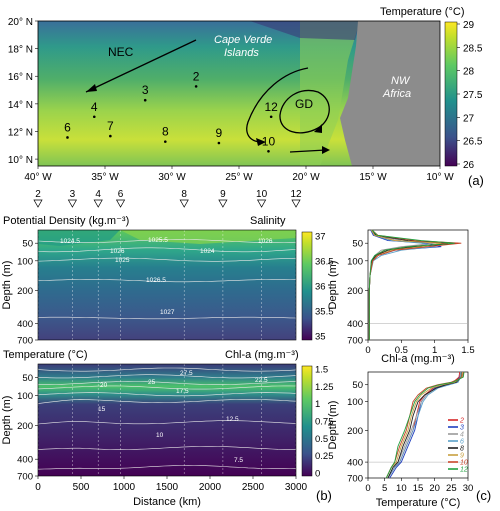 Image resolution: width=500 pixels, height=511 pixels. I want to click on salinity-colorbar-tick-label: 37, so click(320, 237).